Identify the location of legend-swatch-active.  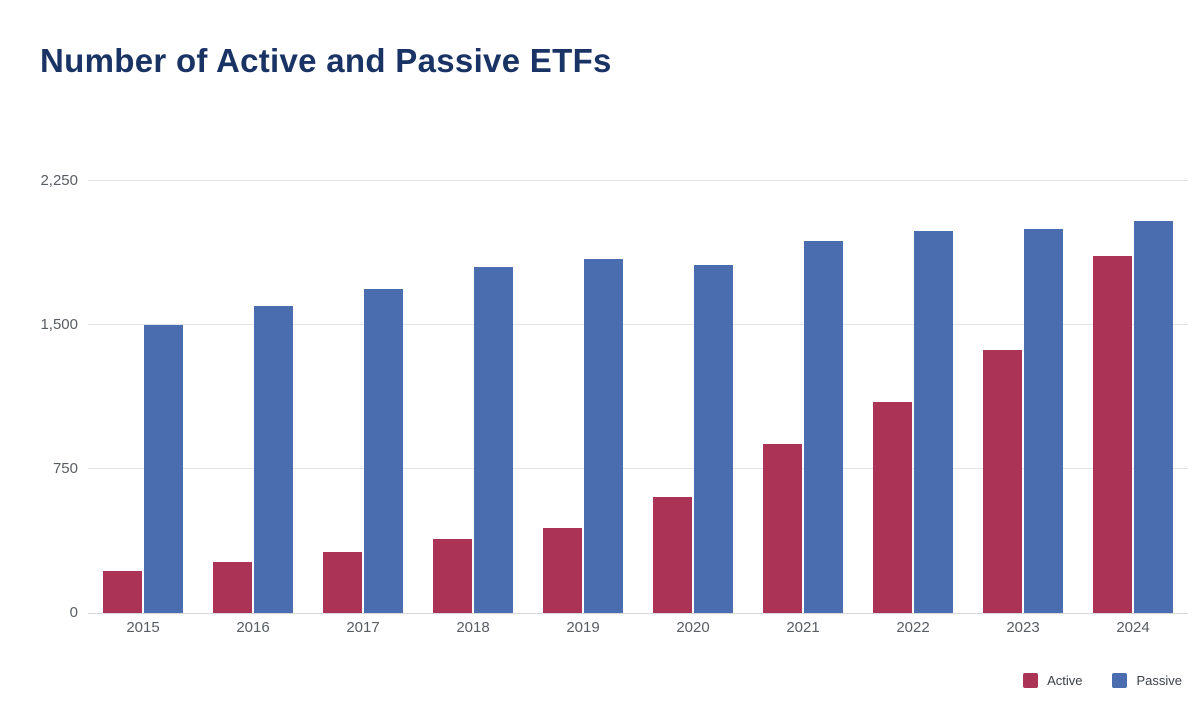
(1031, 680).